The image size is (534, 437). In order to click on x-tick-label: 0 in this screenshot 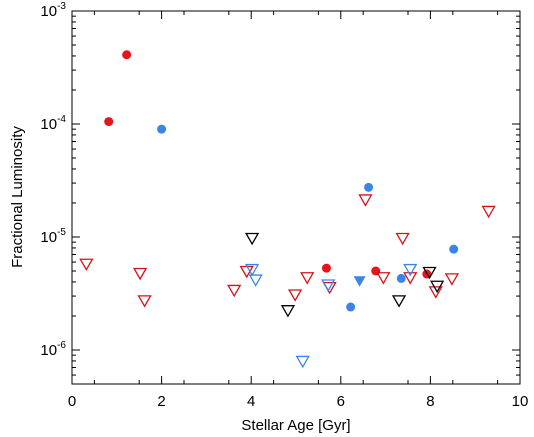, I will do `click(72, 401)`.